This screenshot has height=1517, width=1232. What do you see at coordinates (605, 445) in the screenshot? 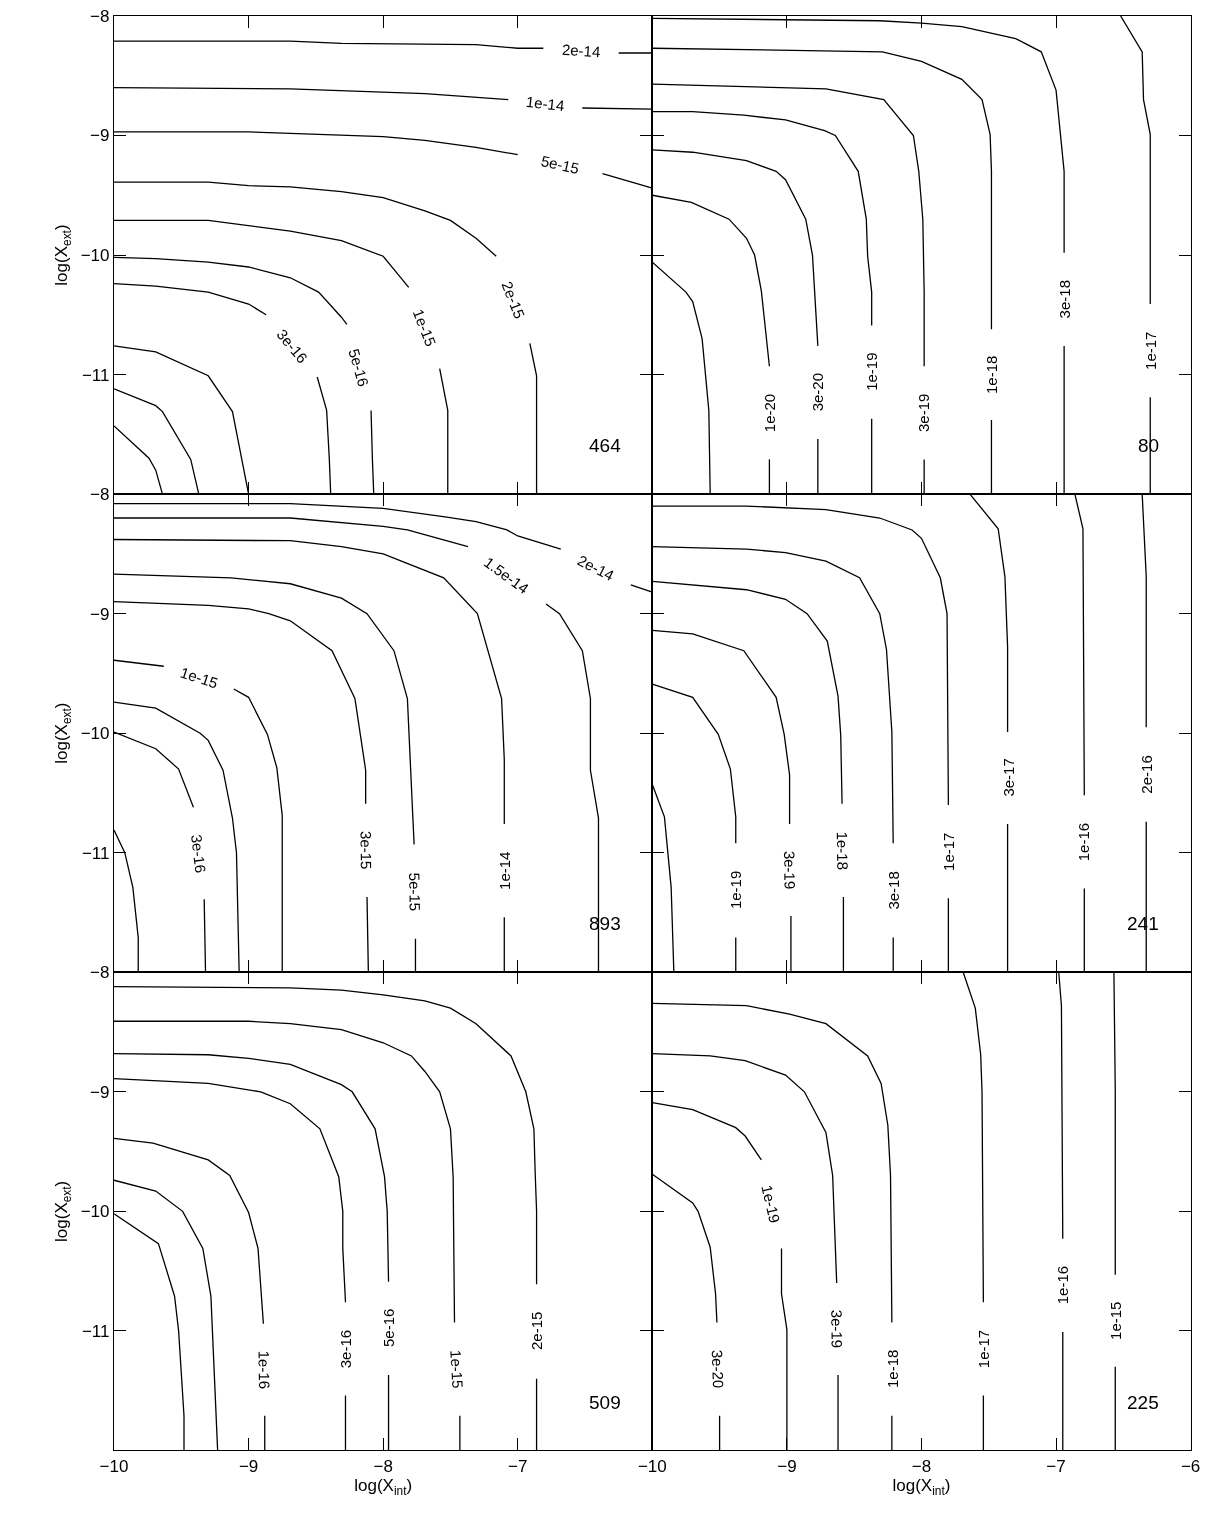
I see `annotation: 464` at bounding box center [605, 445].